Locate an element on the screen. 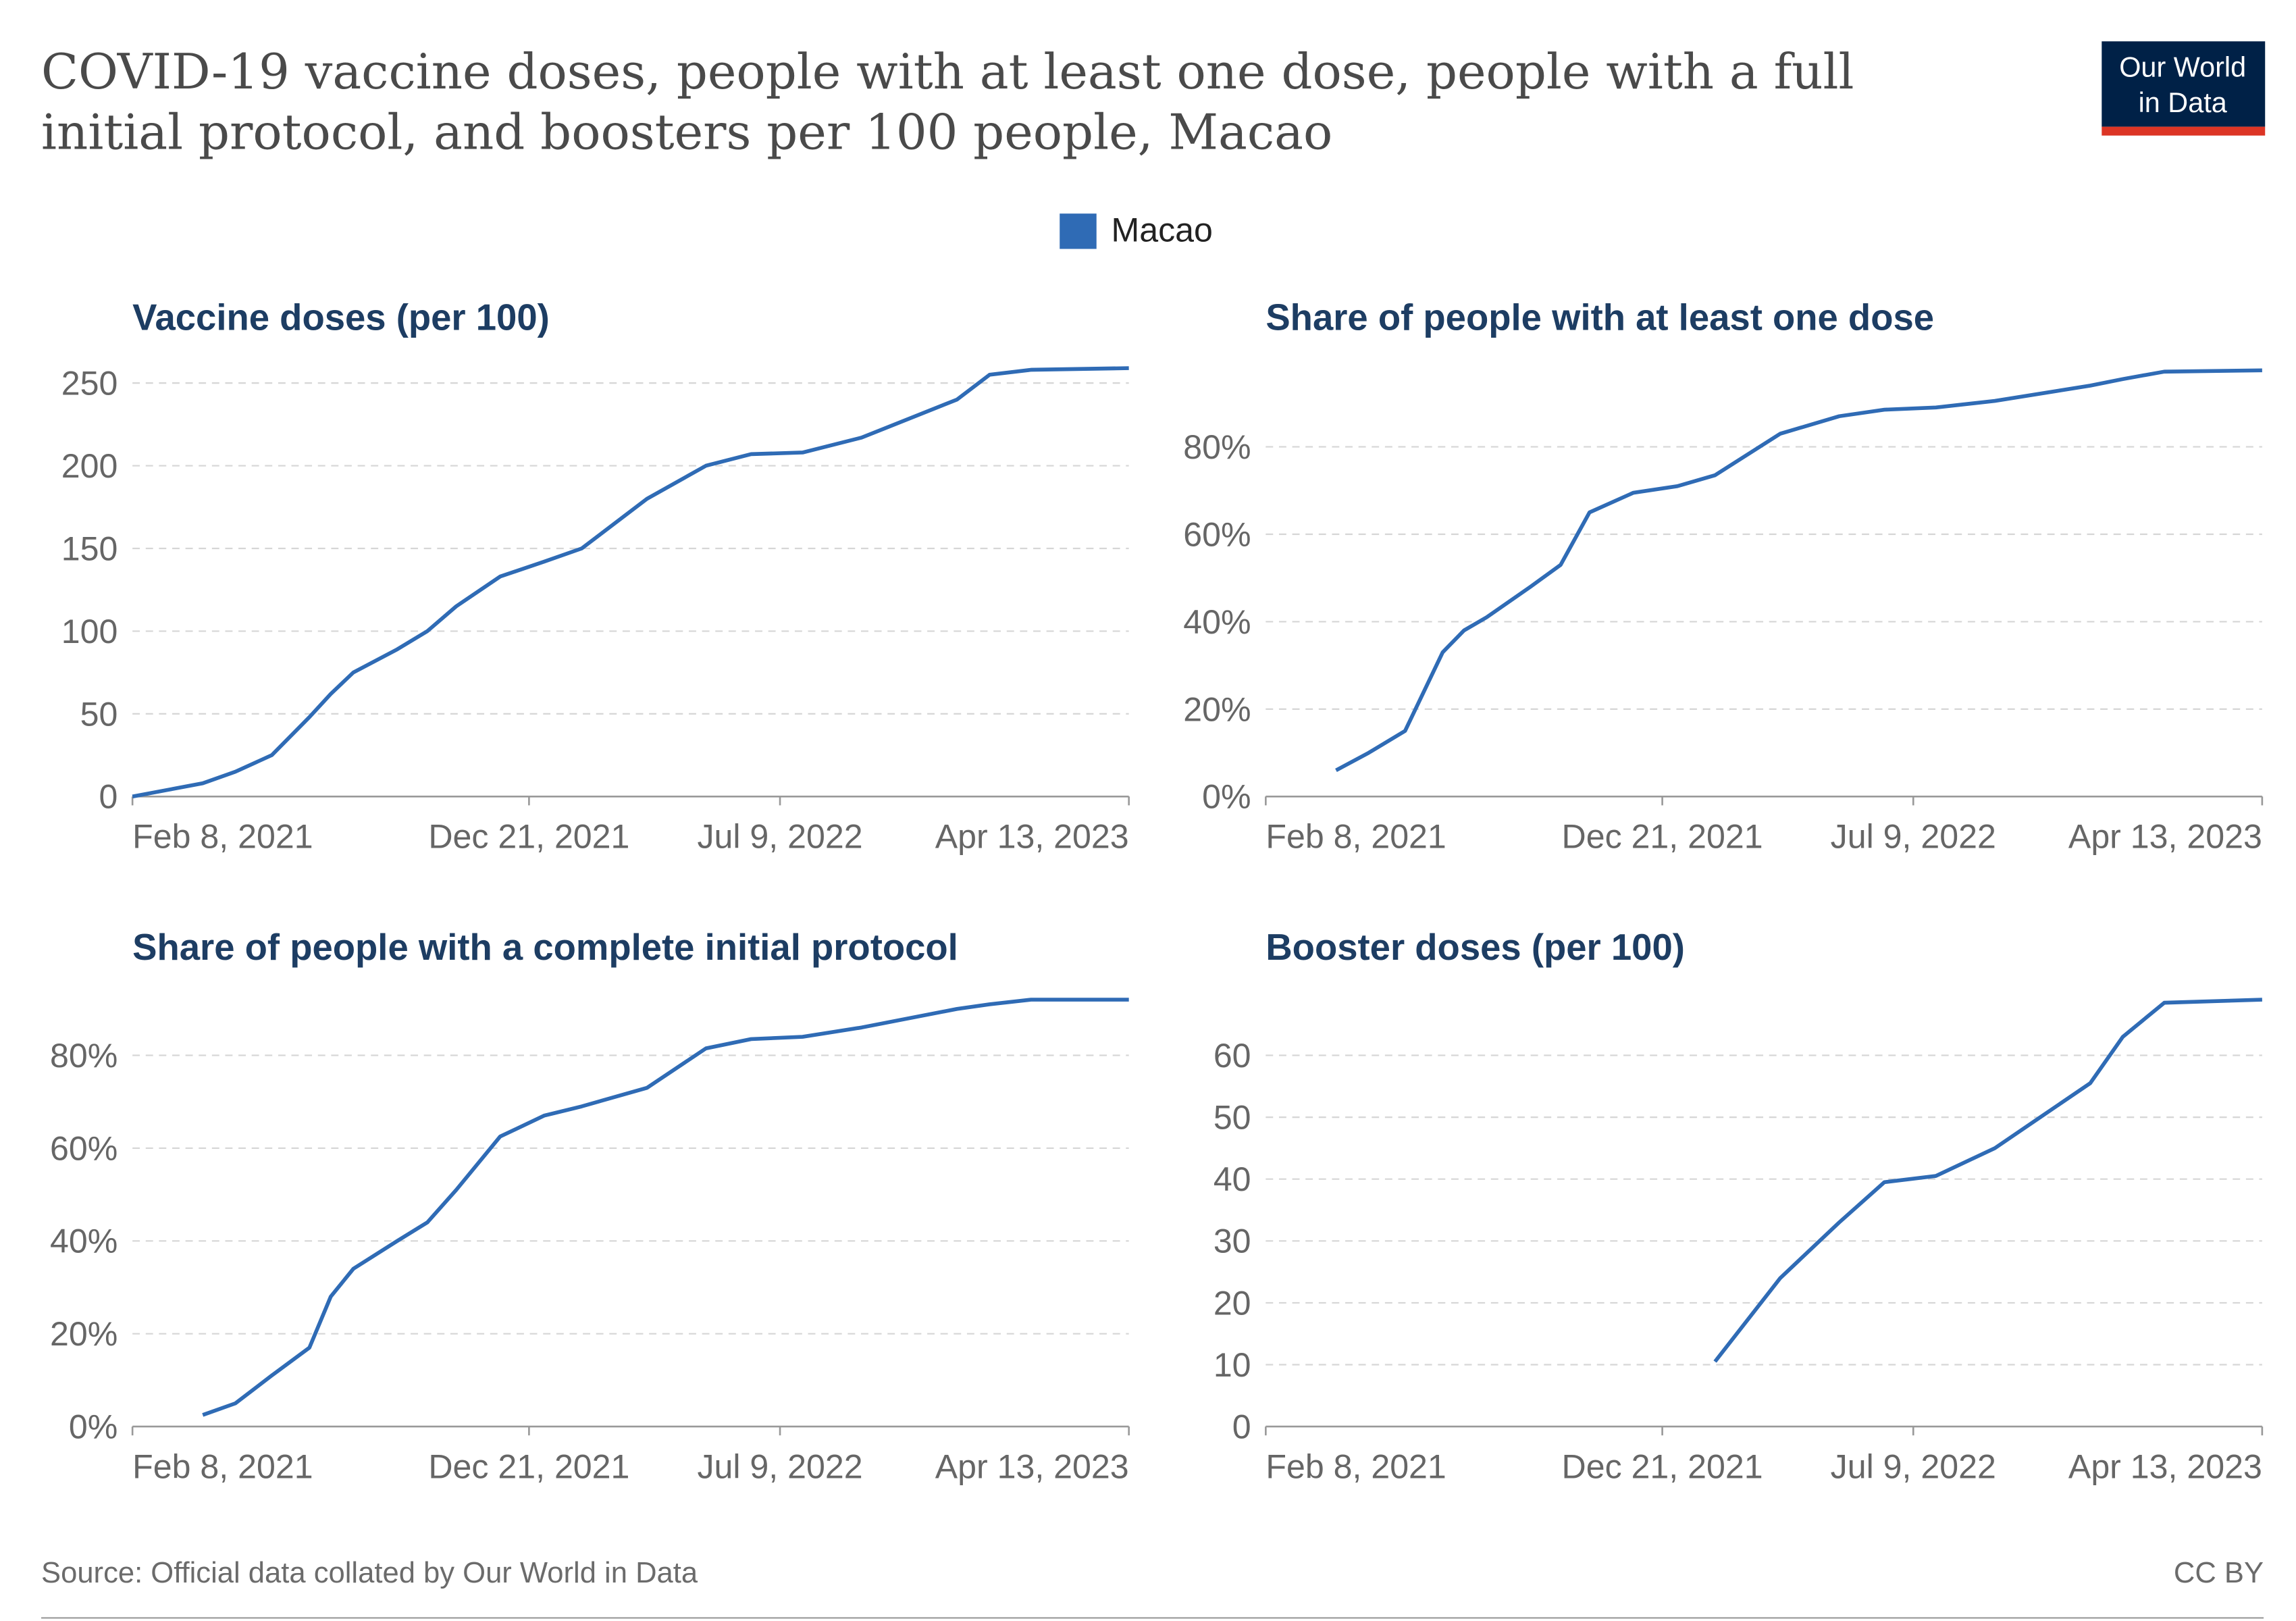 The image size is (2296, 1621). panel-title: Booster doses (per 100) is located at coordinates (1475, 947).